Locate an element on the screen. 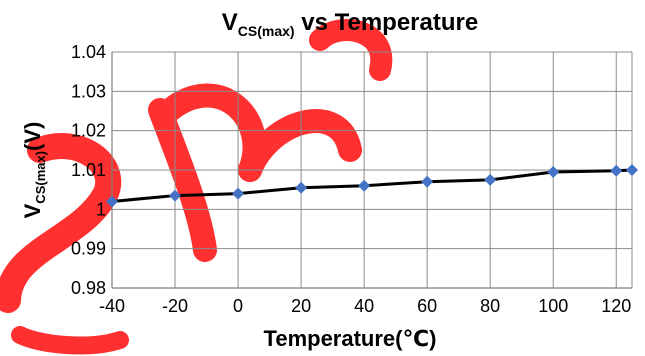  x-tick-labels: -40 -20 0 20 40 60 80 100 120 is located at coordinates (365, 306).